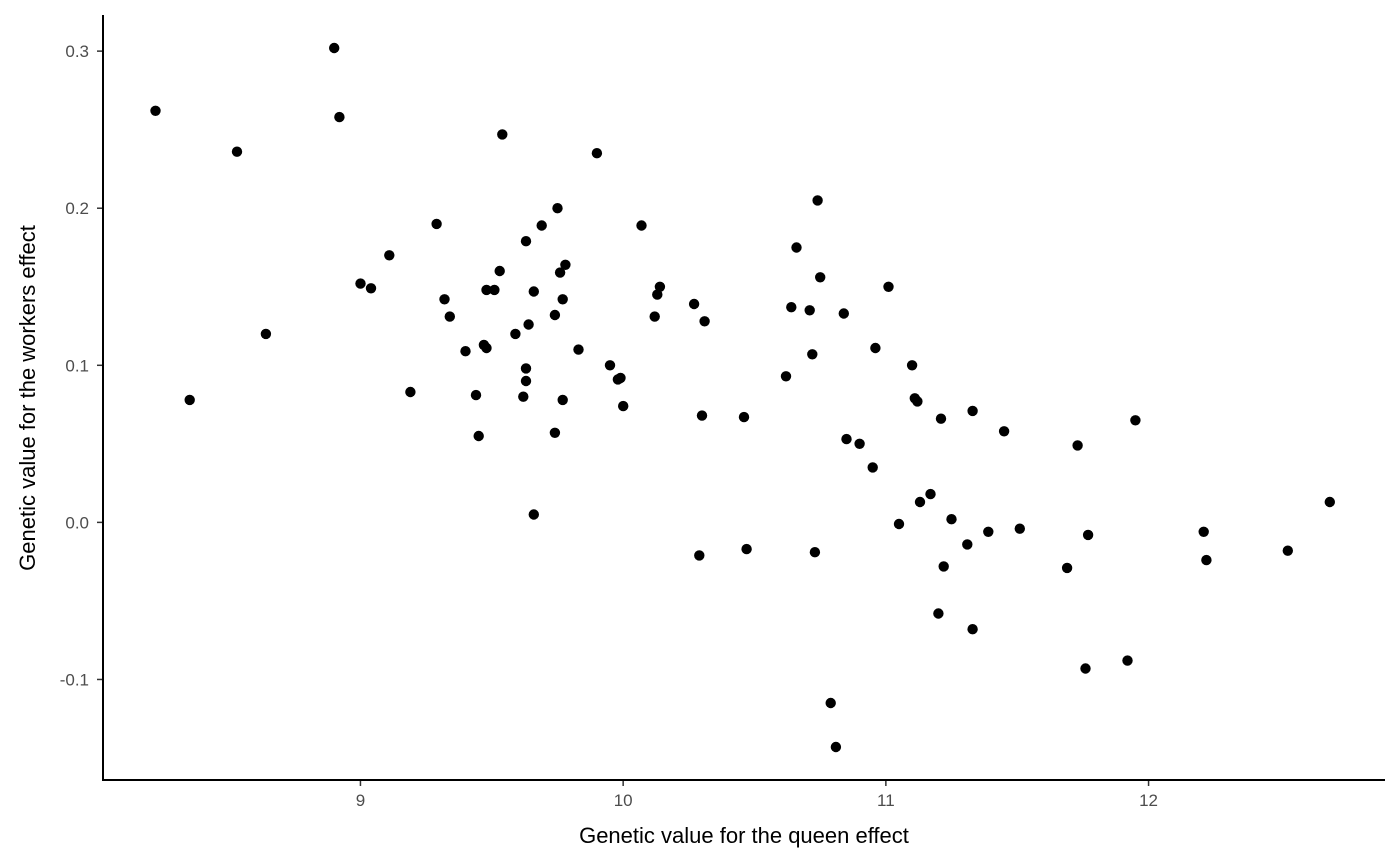 Image resolution: width=1400 pixels, height=865 pixels. I want to click on y-tick-label: -0.1, so click(74, 679).